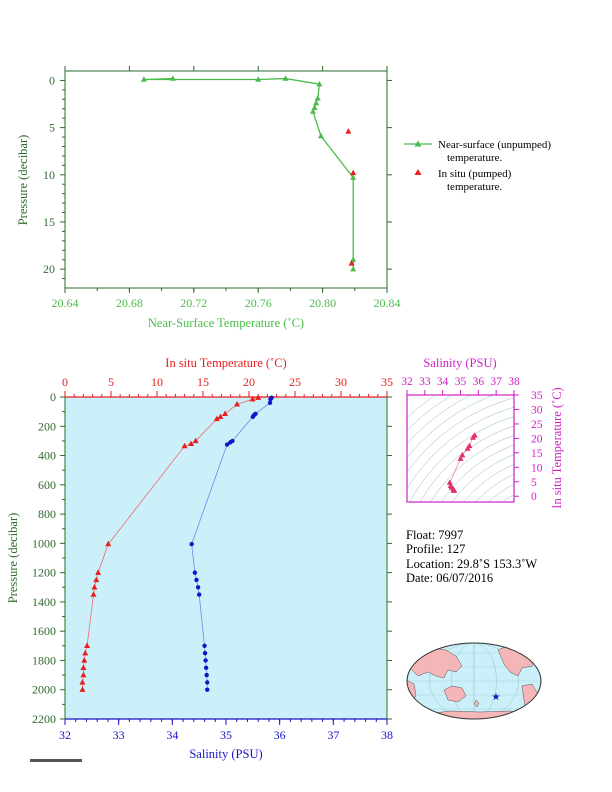 The width and height of the screenshot is (612, 792). Describe the element at coordinates (449, 578) in the screenshot. I see `profile-date: Date: 06/07/2016` at that location.